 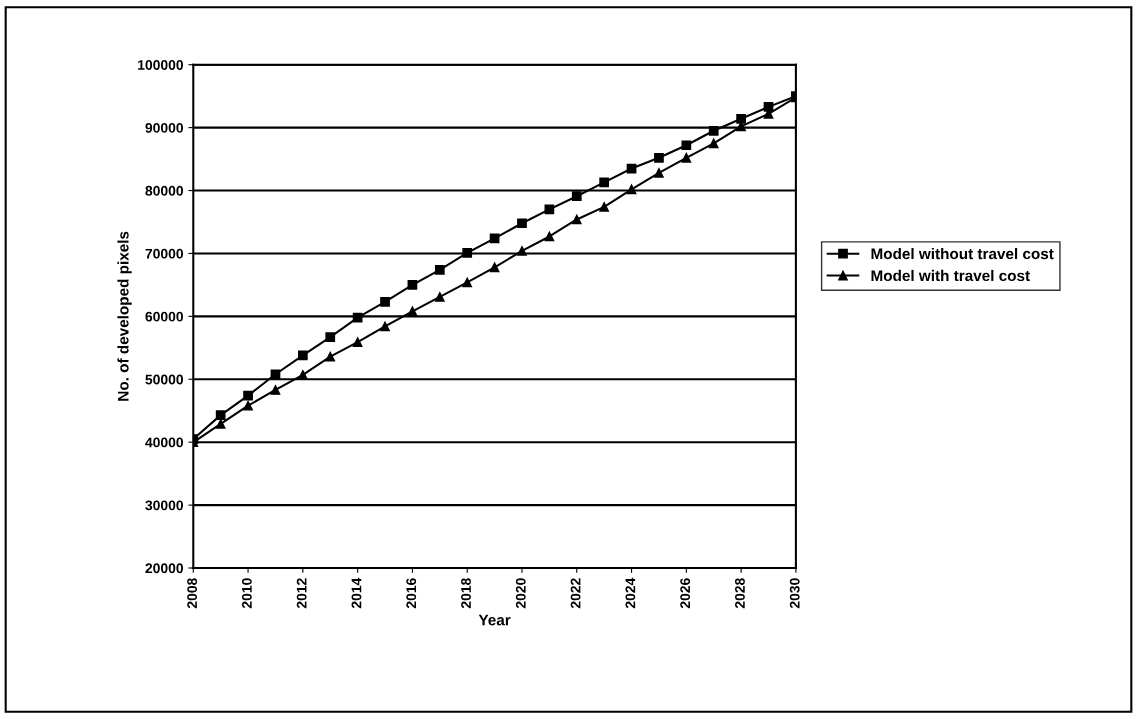 I want to click on x-tick-label: 2012, so click(x=301, y=593).